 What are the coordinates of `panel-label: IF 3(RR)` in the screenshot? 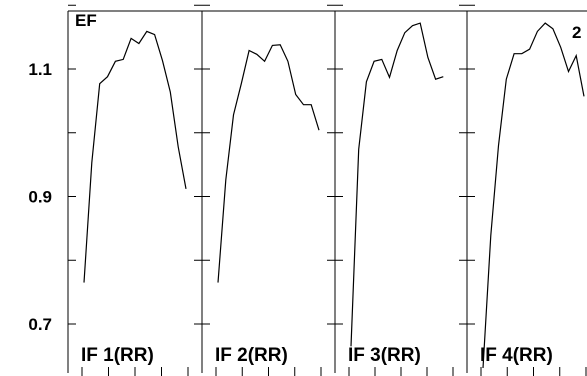 It's located at (384, 355).